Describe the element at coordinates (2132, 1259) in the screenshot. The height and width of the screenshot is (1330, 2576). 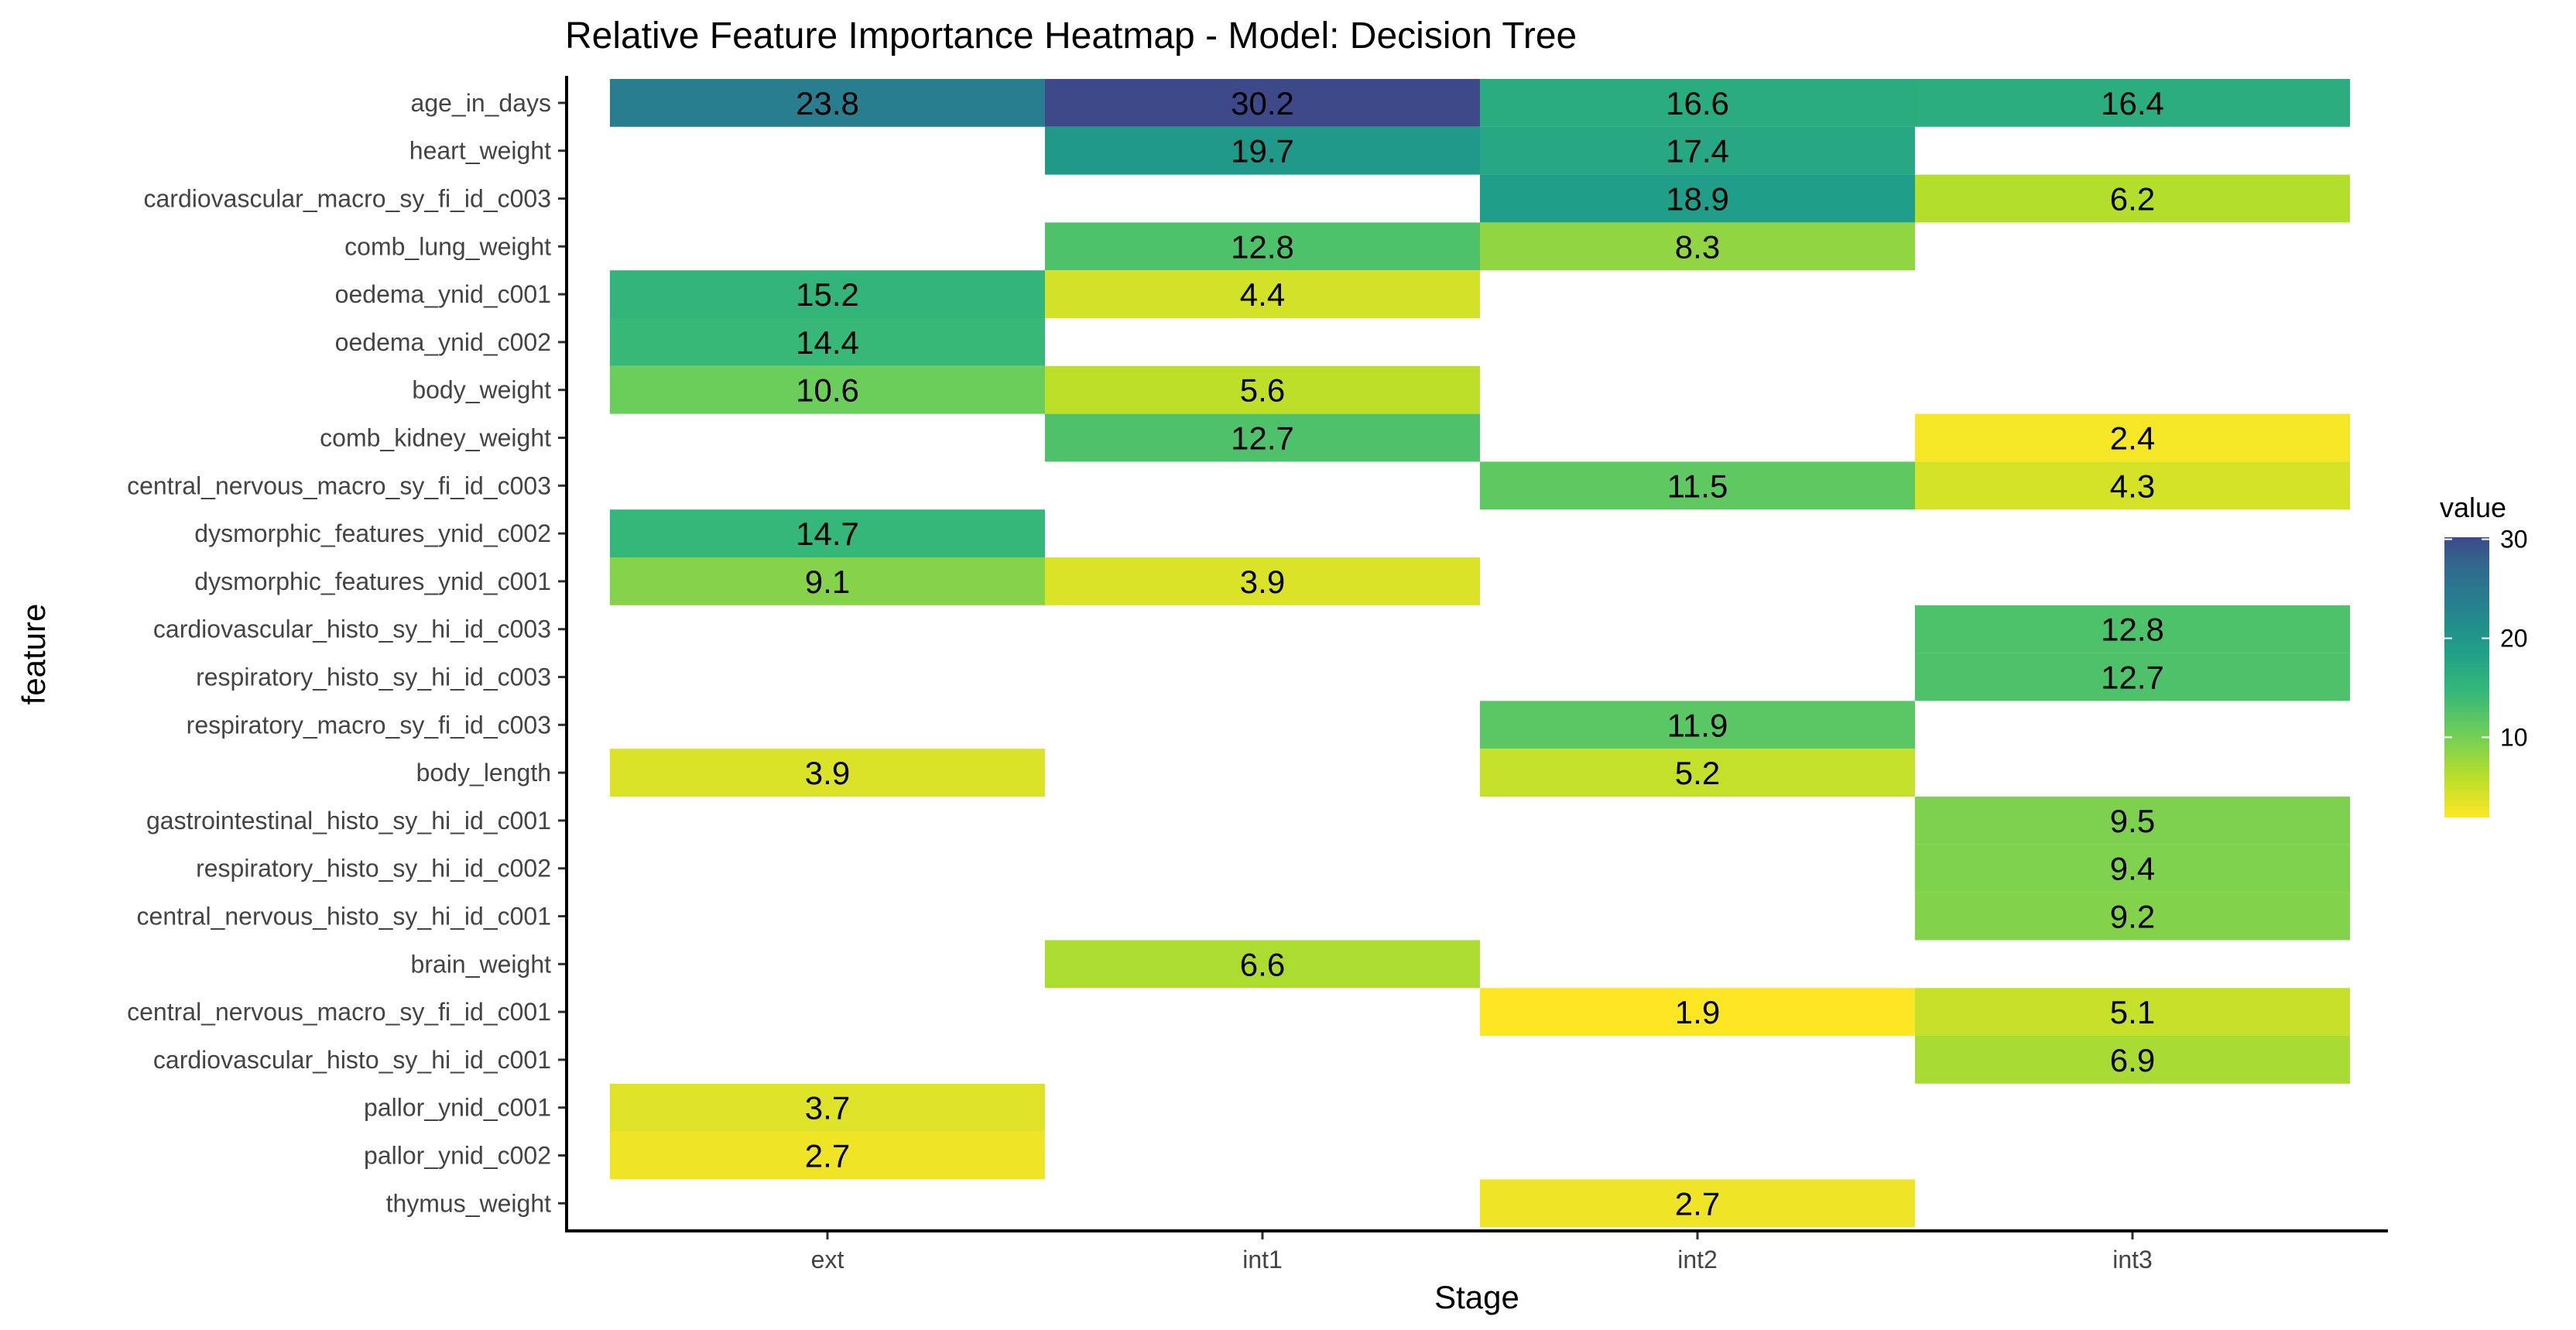
I see `x-tick-label: int3` at that location.